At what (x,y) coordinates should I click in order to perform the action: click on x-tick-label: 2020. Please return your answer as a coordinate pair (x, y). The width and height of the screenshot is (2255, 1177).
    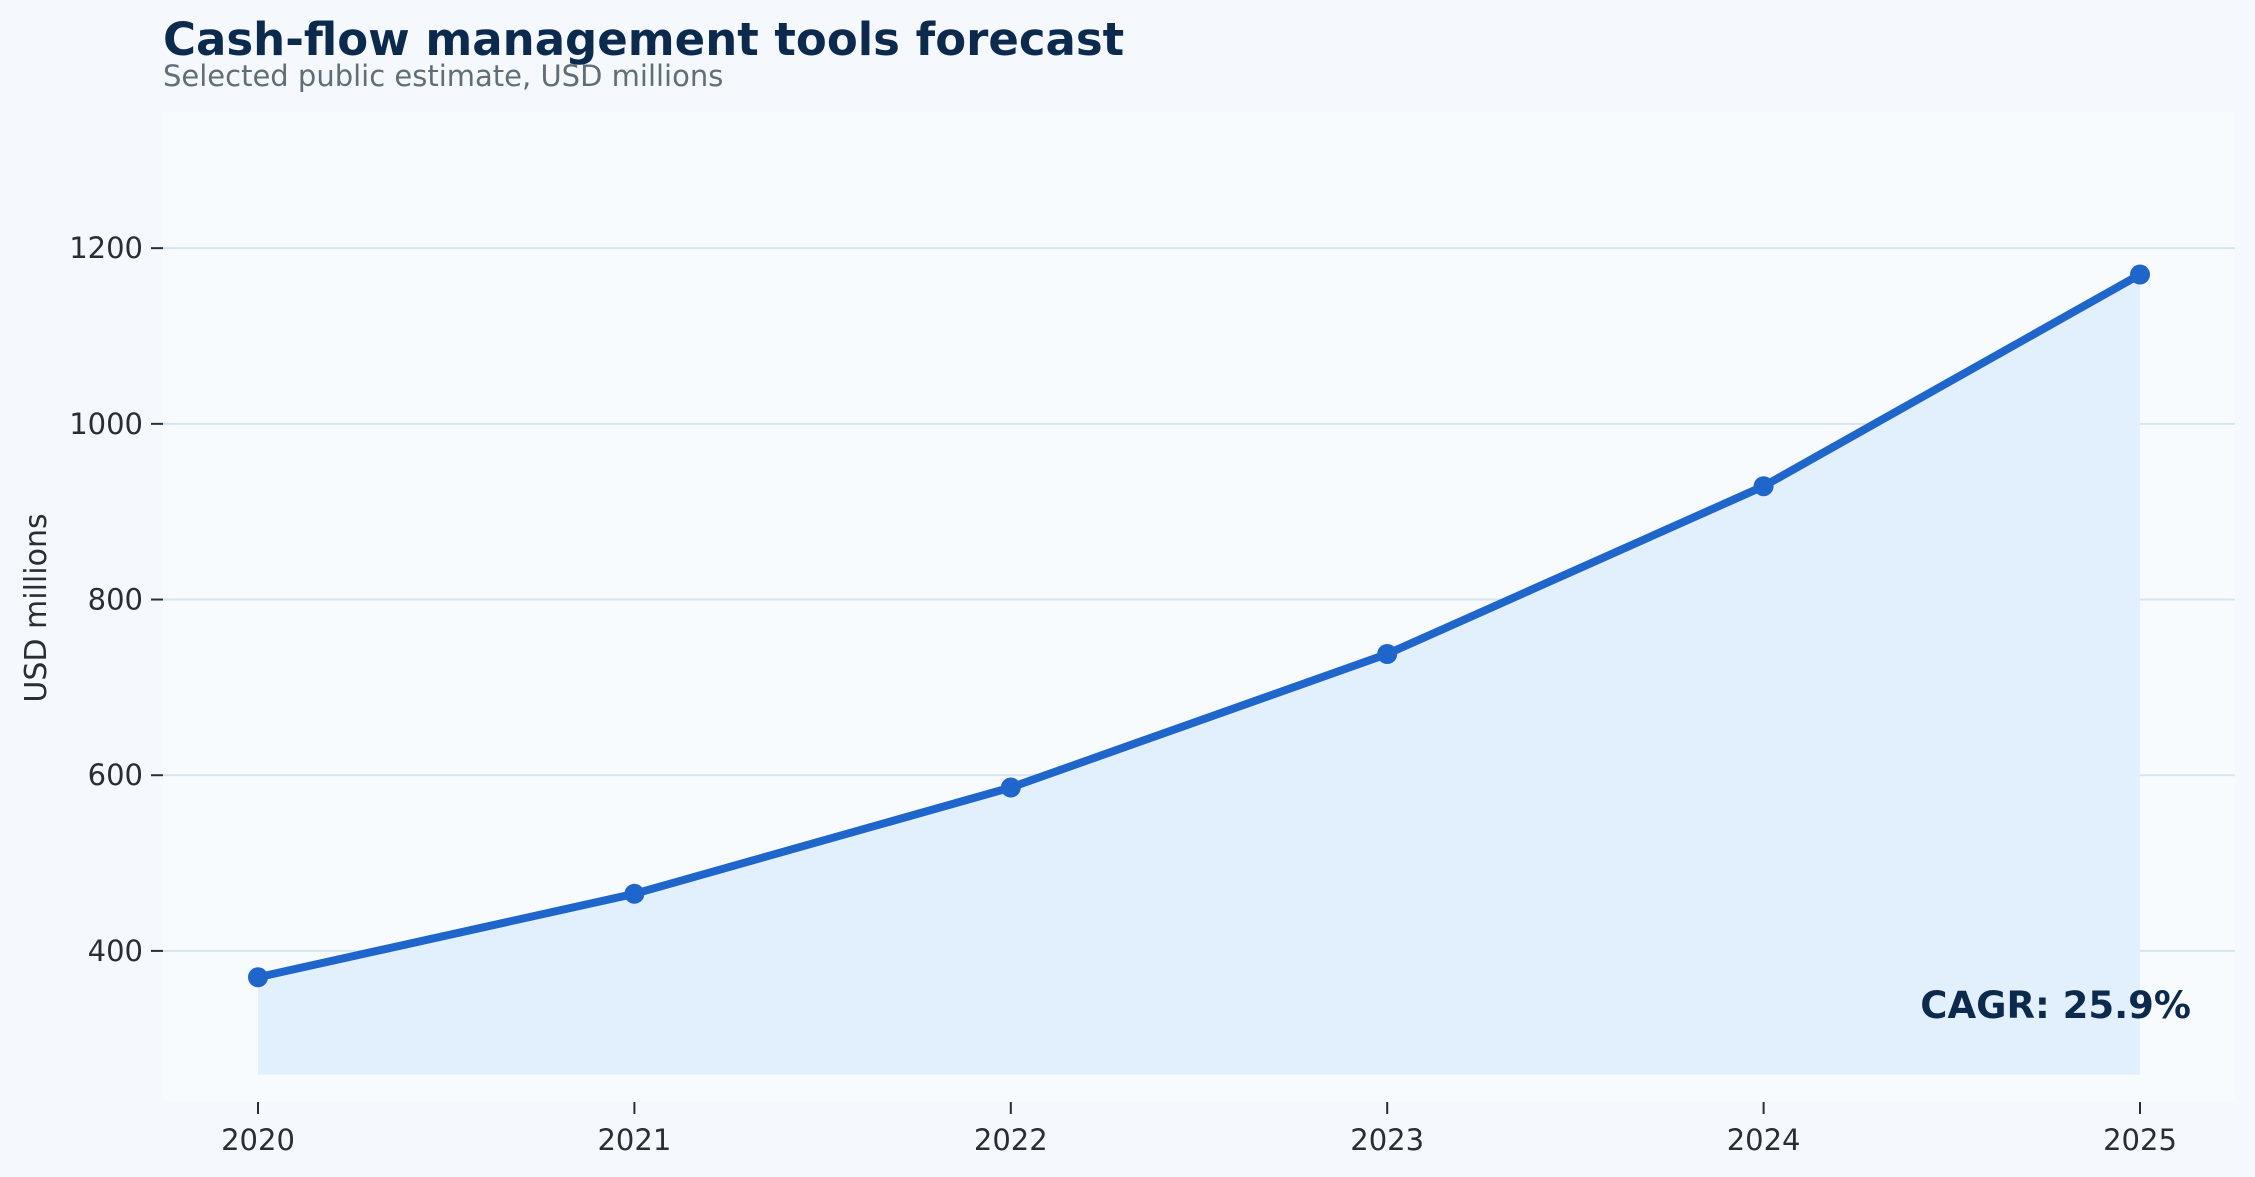
    Looking at the image, I should click on (258, 1140).